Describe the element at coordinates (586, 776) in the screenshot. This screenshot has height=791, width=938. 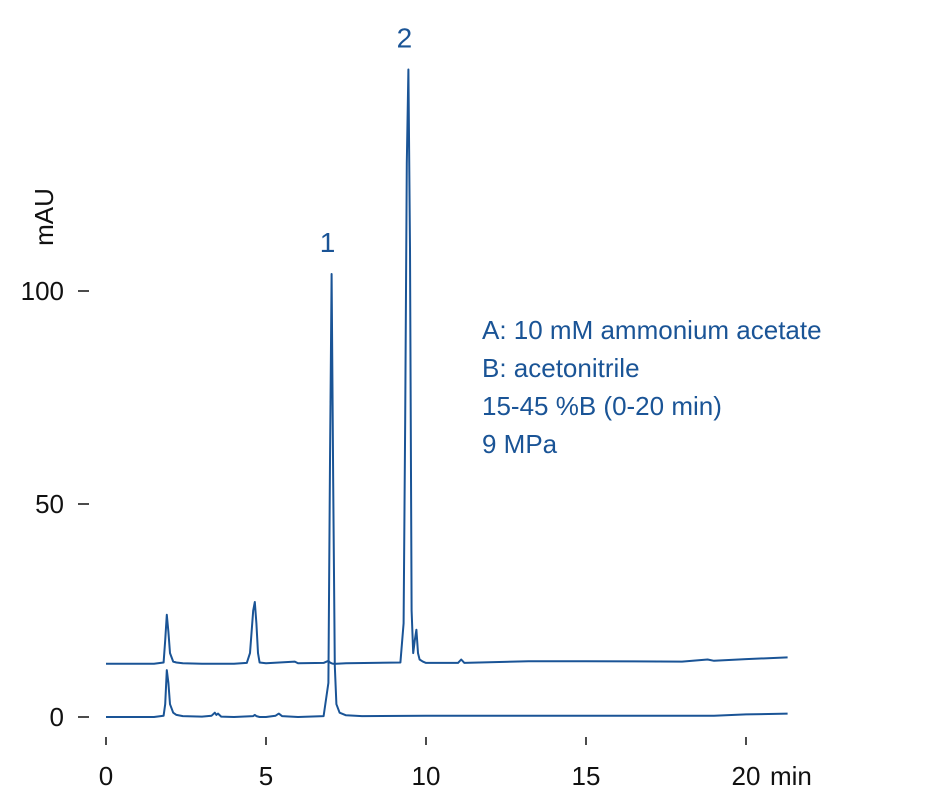
I see `x-tick-label: 15` at that location.